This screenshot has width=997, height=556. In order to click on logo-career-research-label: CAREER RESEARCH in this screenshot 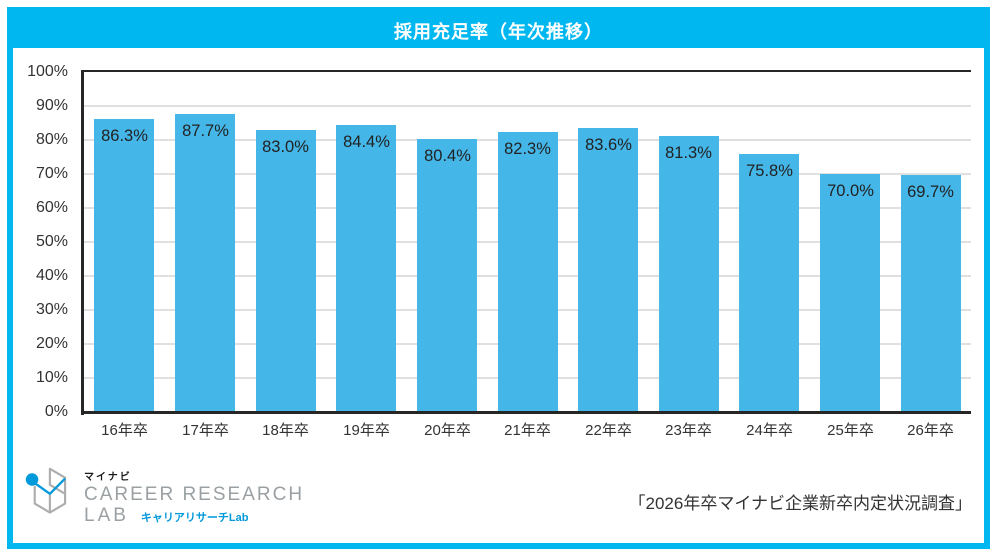, I will do `click(194, 494)`.